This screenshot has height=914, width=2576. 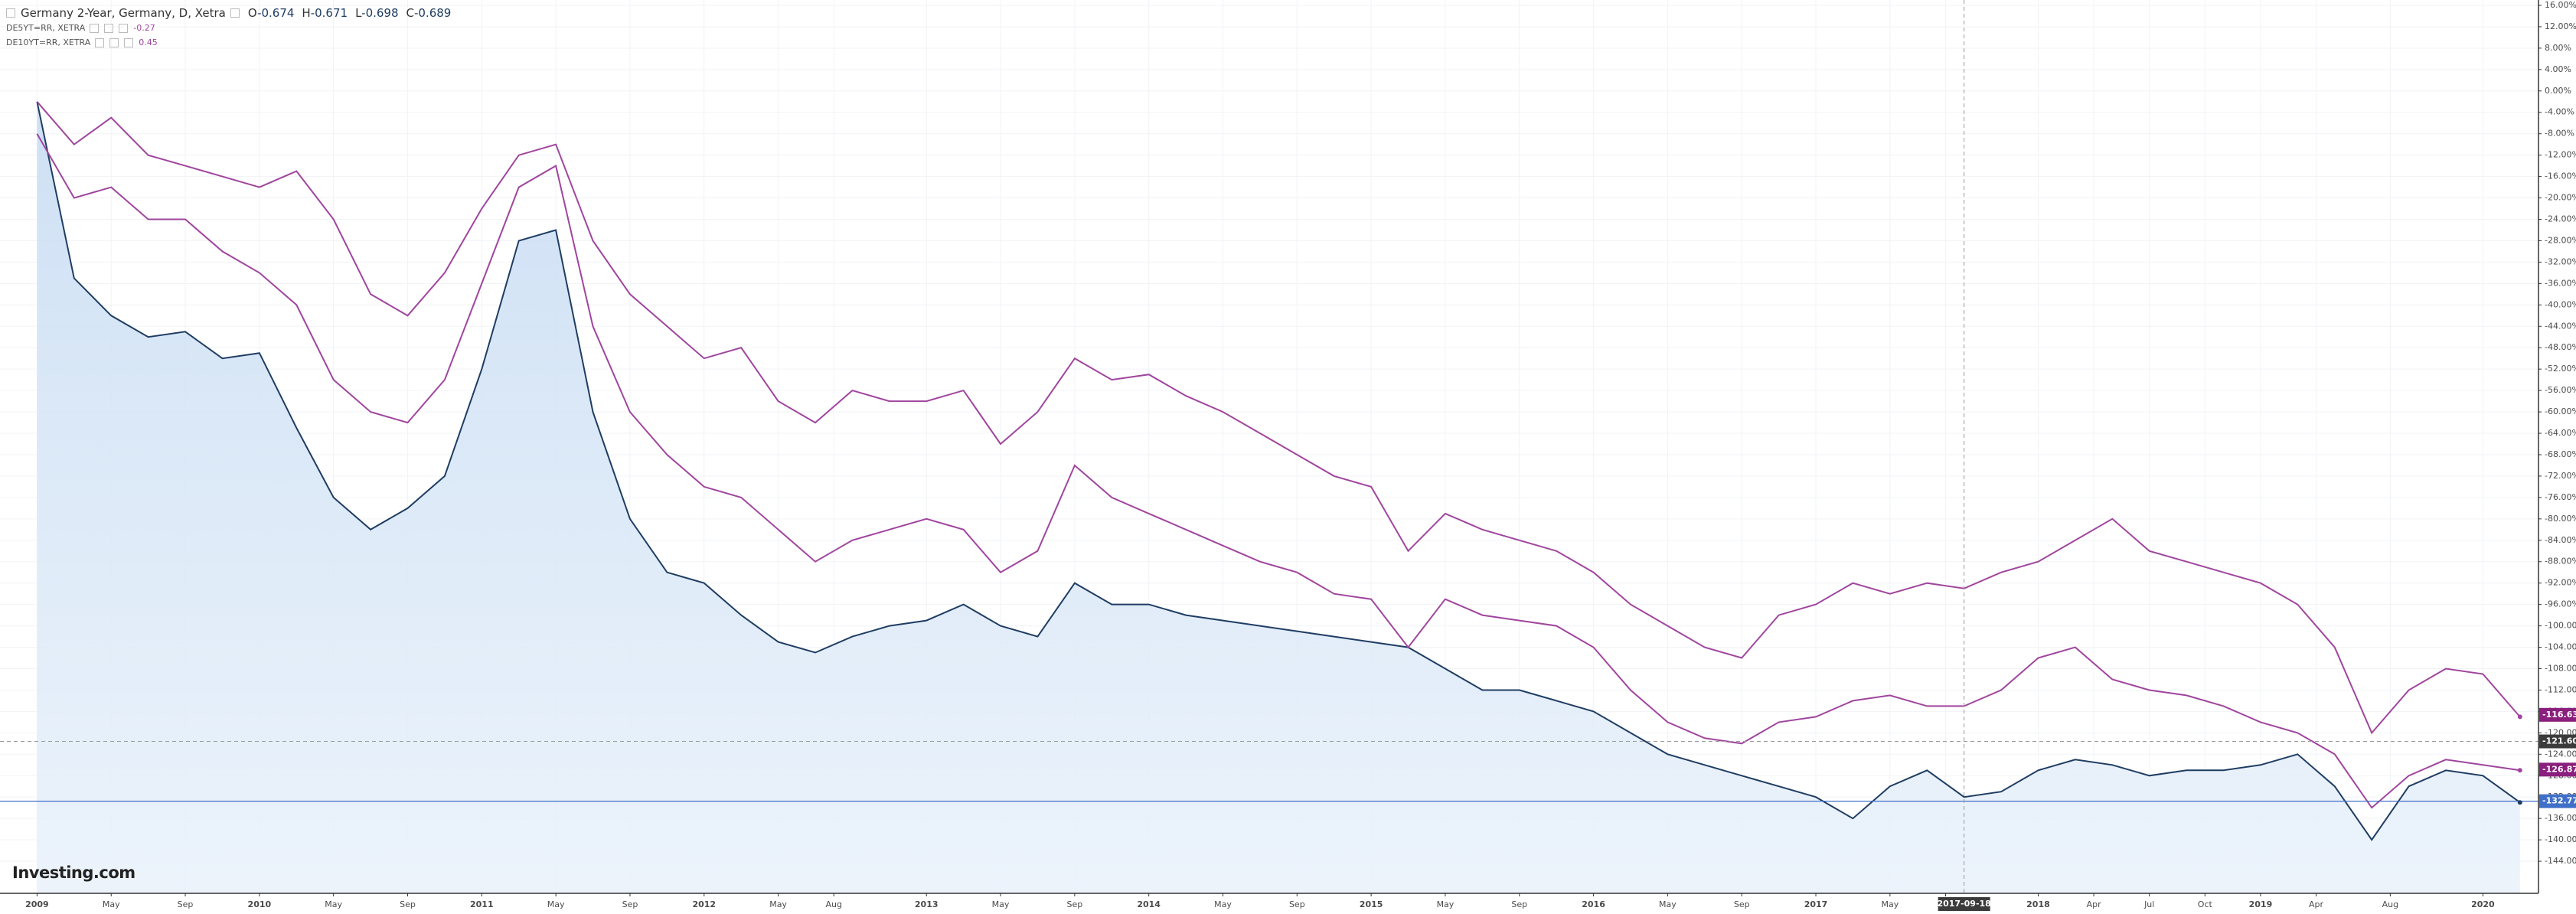 What do you see at coordinates (2560, 304) in the screenshot?
I see `y-tick-label: -40.00%` at bounding box center [2560, 304].